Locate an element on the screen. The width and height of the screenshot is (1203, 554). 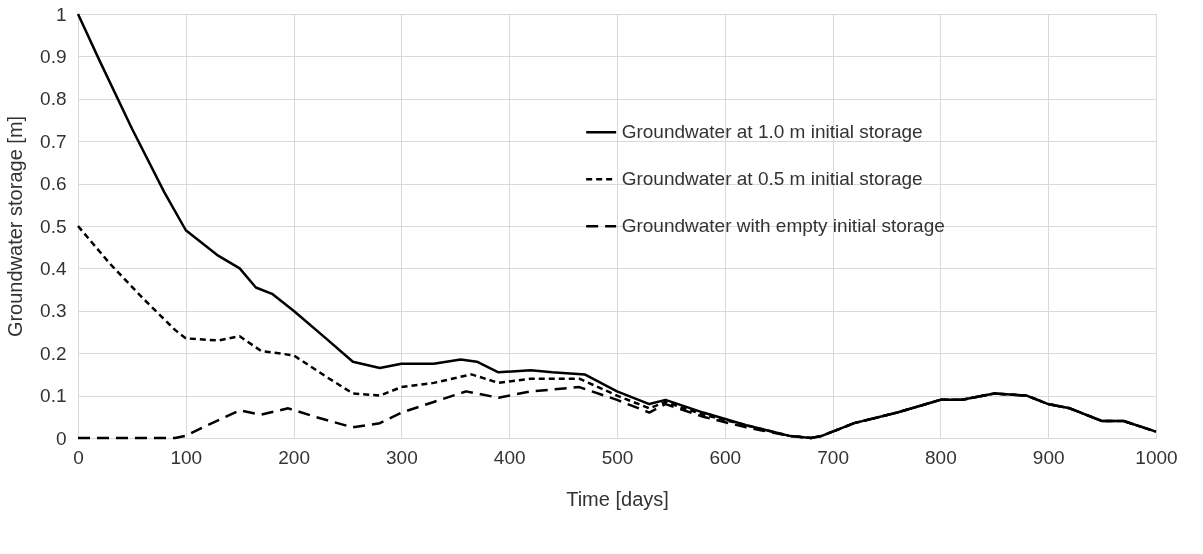
y-tick-label: 0.9 is located at coordinates (53, 56).